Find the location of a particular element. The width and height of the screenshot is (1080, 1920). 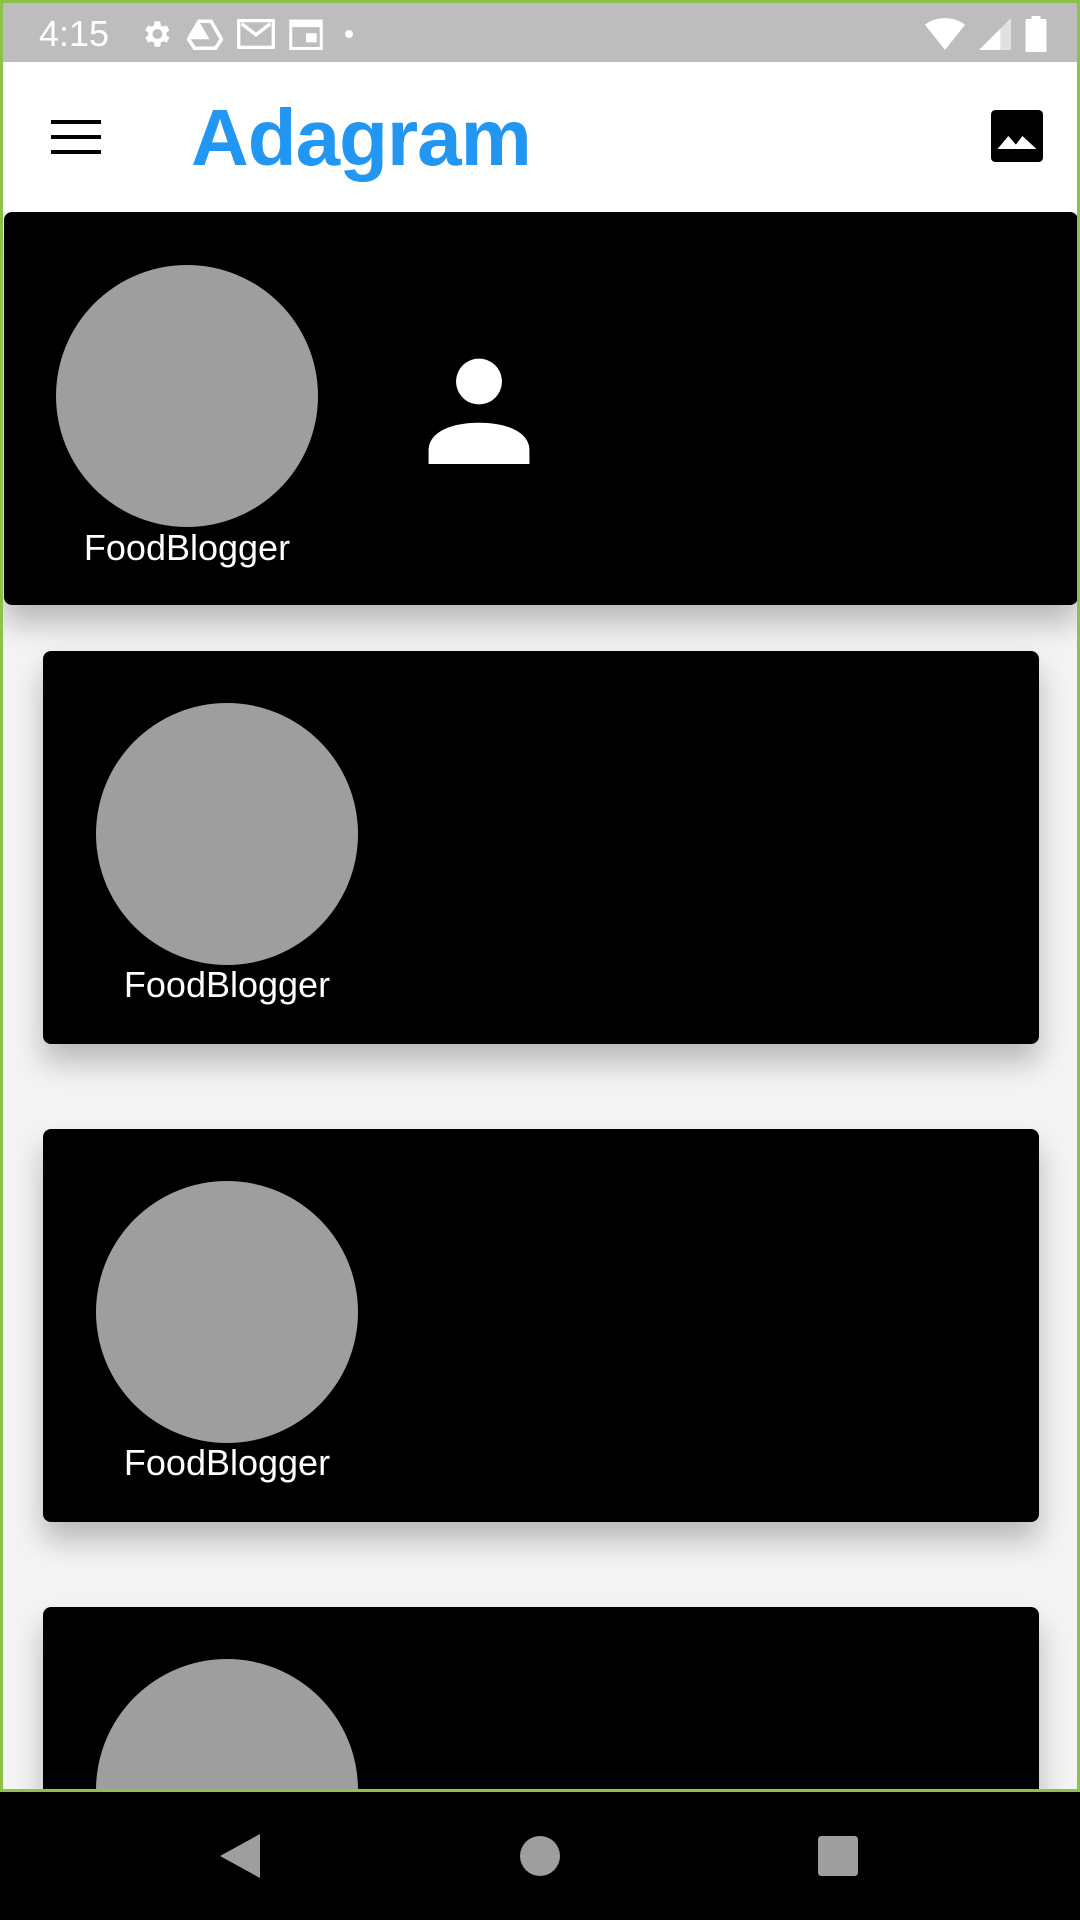

image-icon is located at coordinates (1017, 136).